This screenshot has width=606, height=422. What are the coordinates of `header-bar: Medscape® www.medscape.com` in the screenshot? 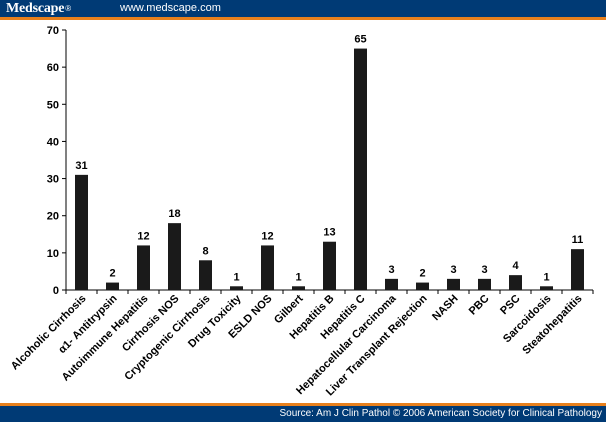 It's located at (303, 8).